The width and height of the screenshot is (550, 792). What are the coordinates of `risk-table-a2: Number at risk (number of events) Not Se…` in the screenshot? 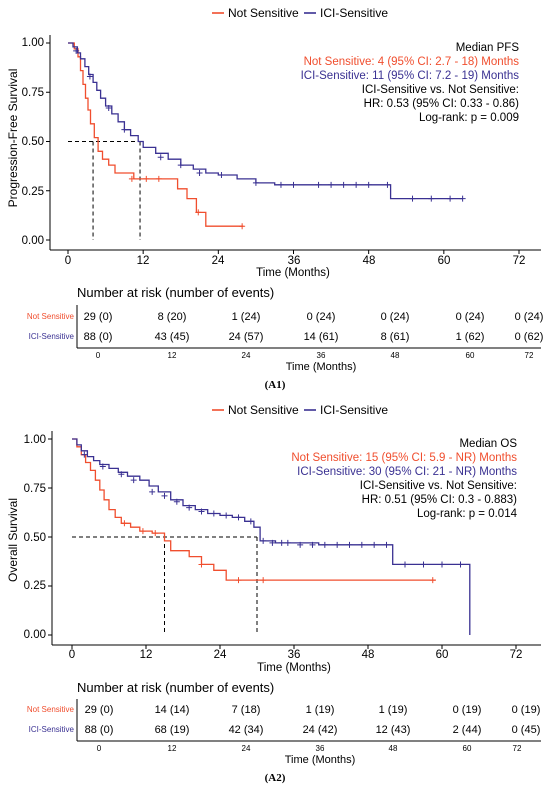 It's located at (284, 723).